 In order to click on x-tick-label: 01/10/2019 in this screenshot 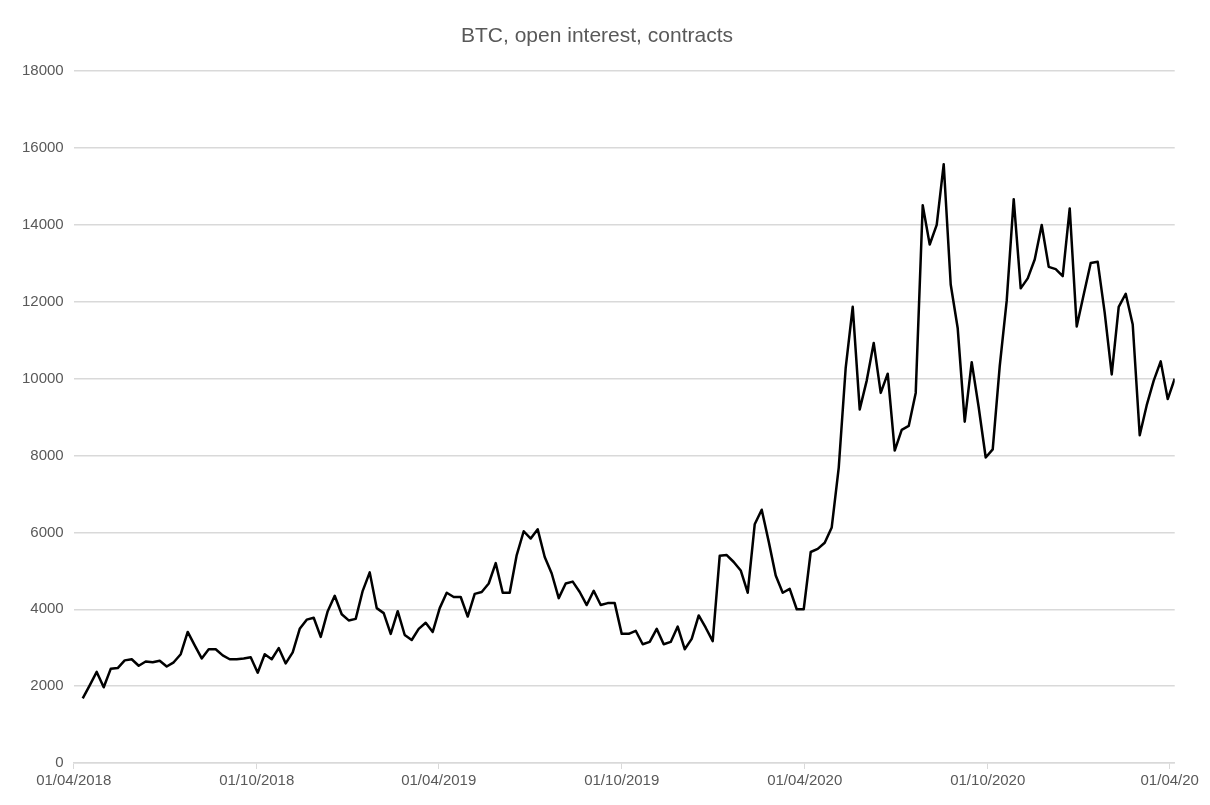, I will do `click(622, 780)`.